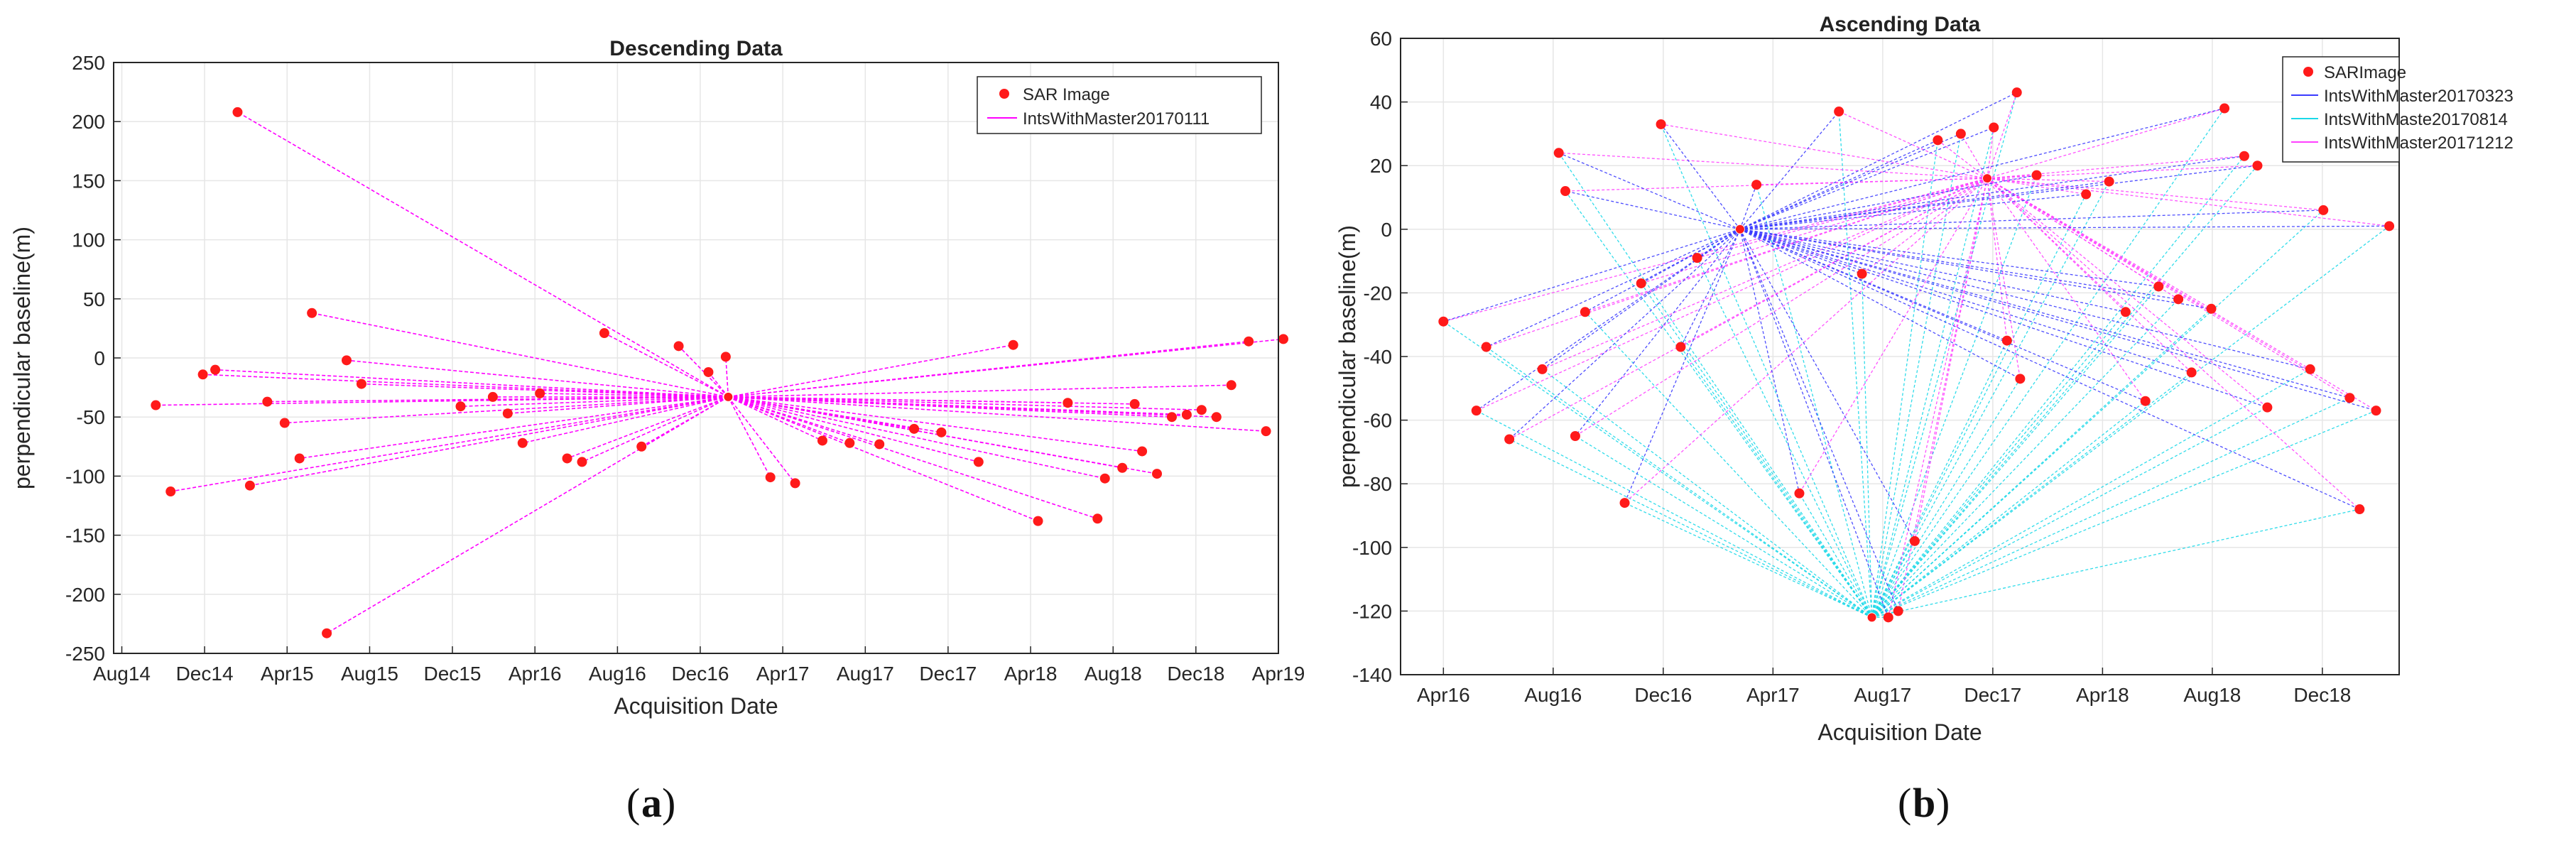 The height and width of the screenshot is (843, 2576). Describe the element at coordinates (2419, 143) in the screenshot. I see `legend-label-master-1212: IntsWithMaster20171212` at that location.